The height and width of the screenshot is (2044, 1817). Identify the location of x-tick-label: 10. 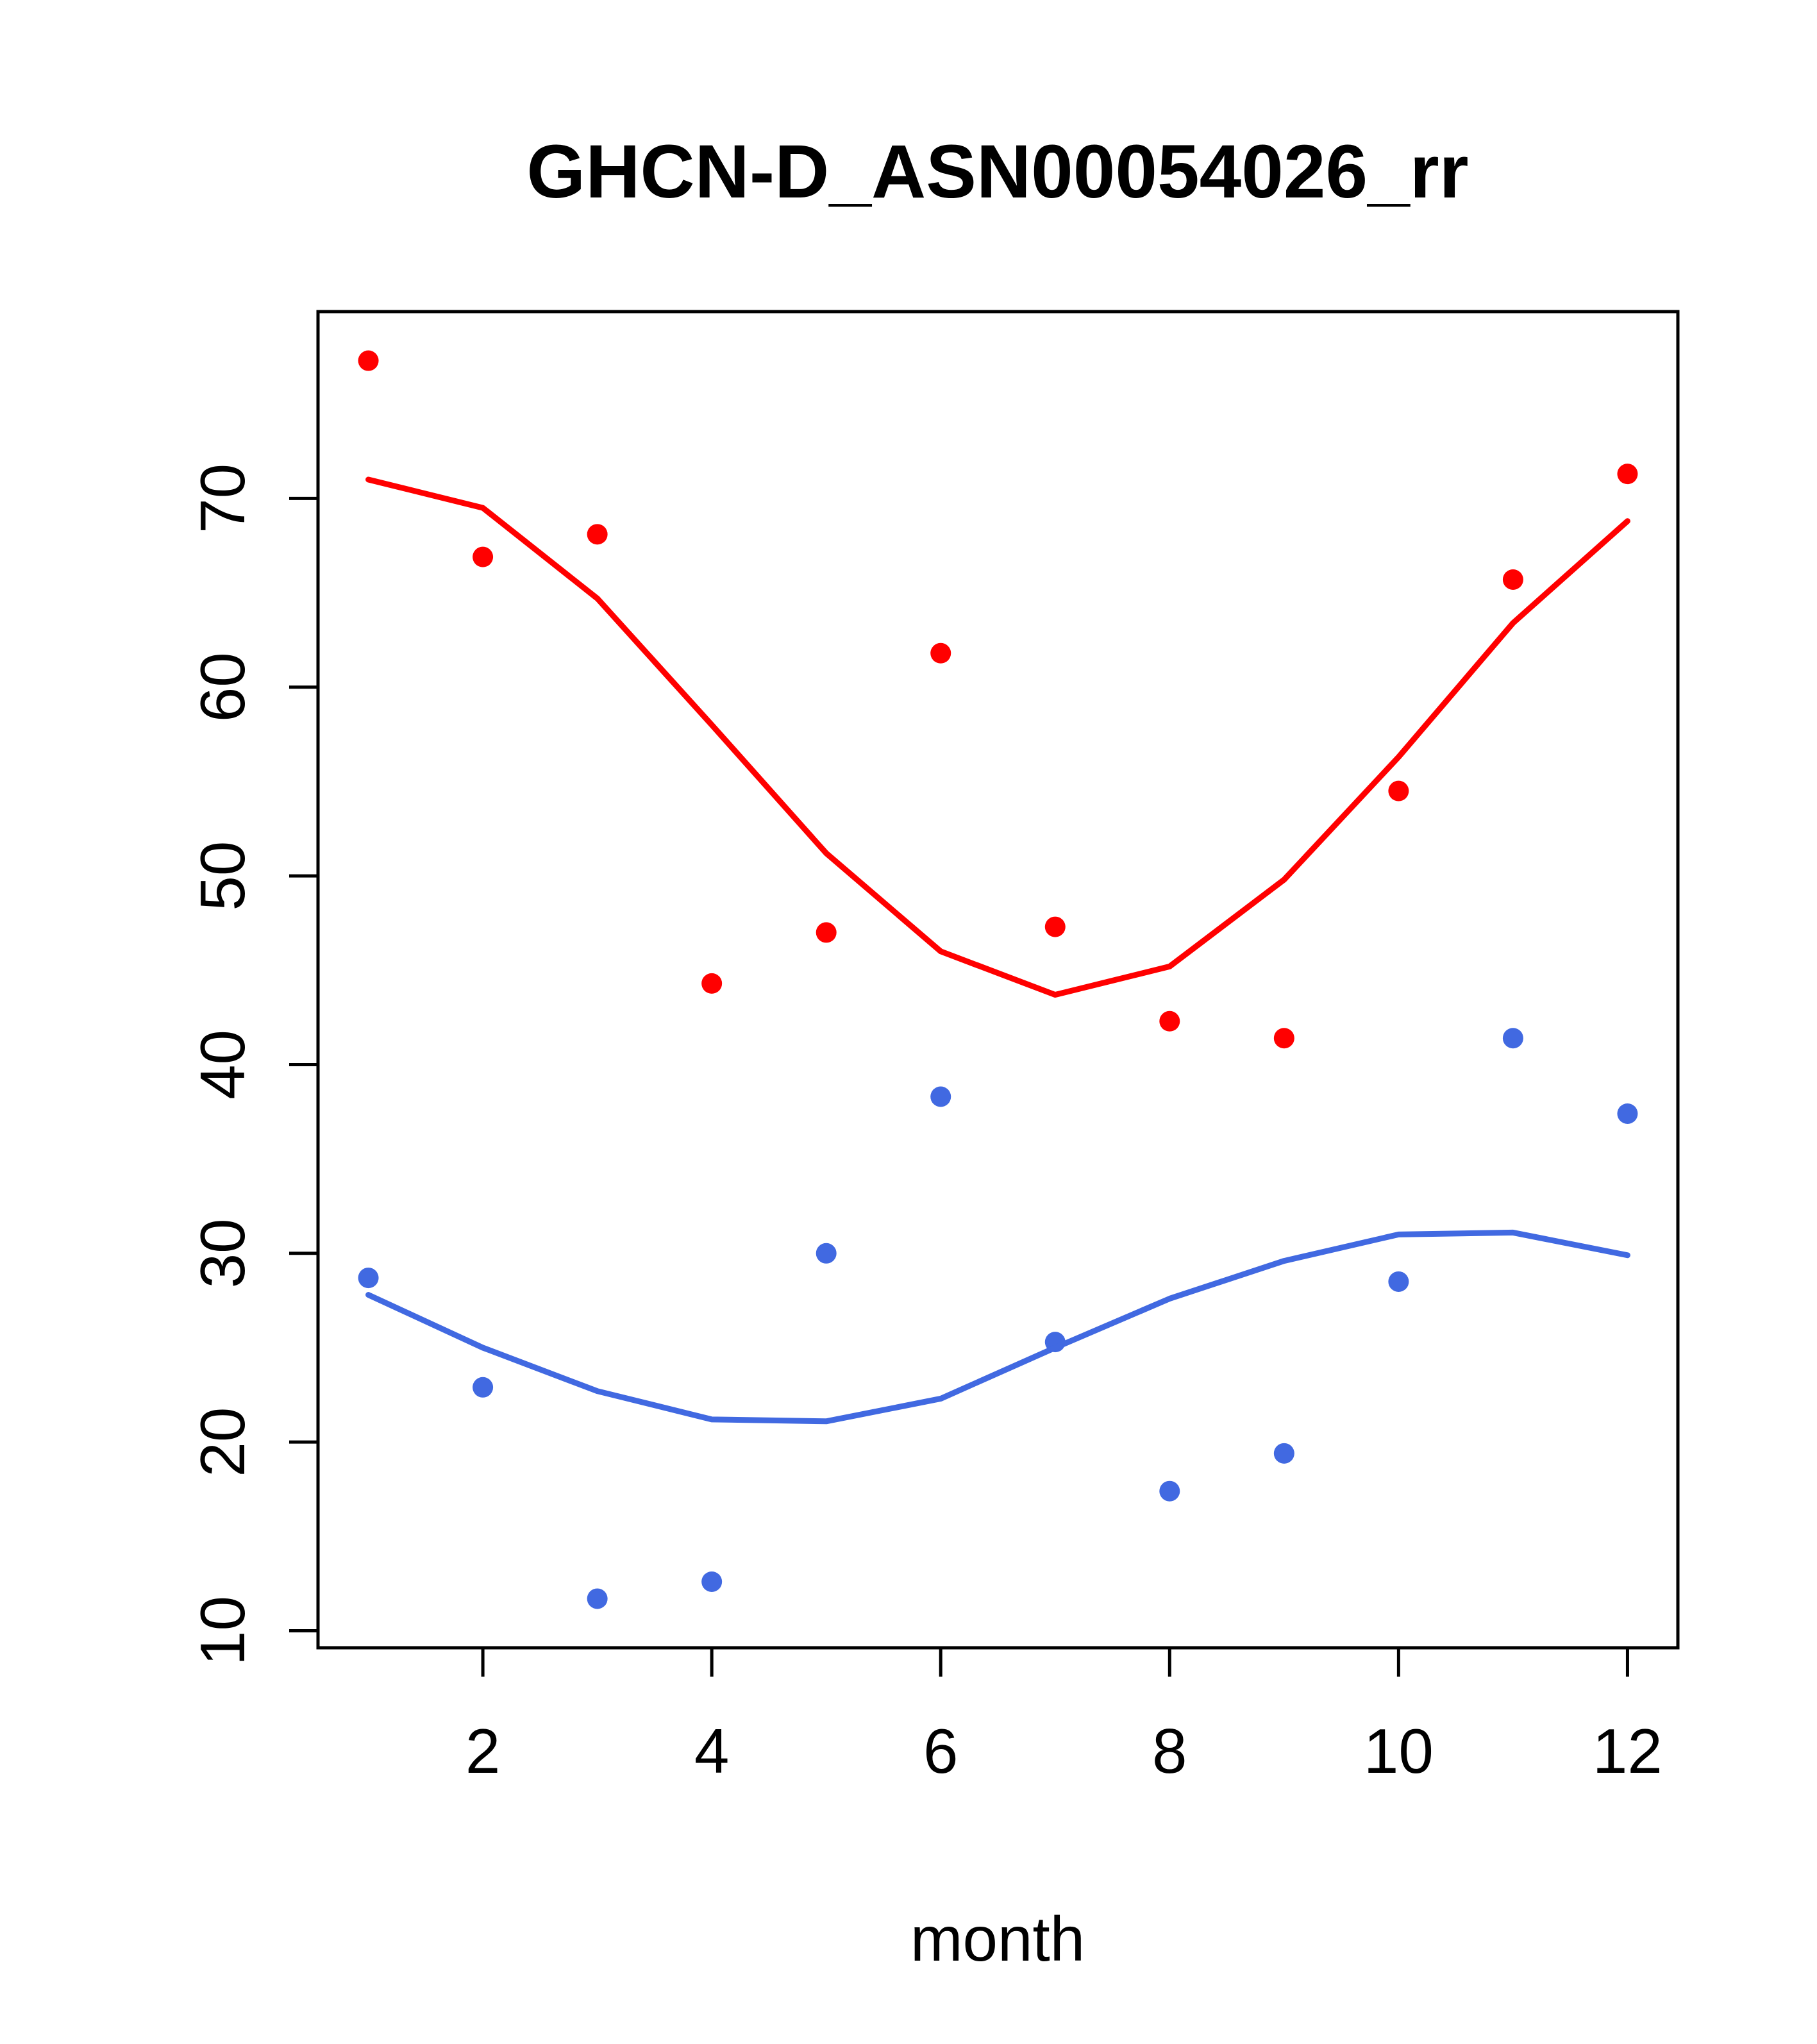
(1399, 1751).